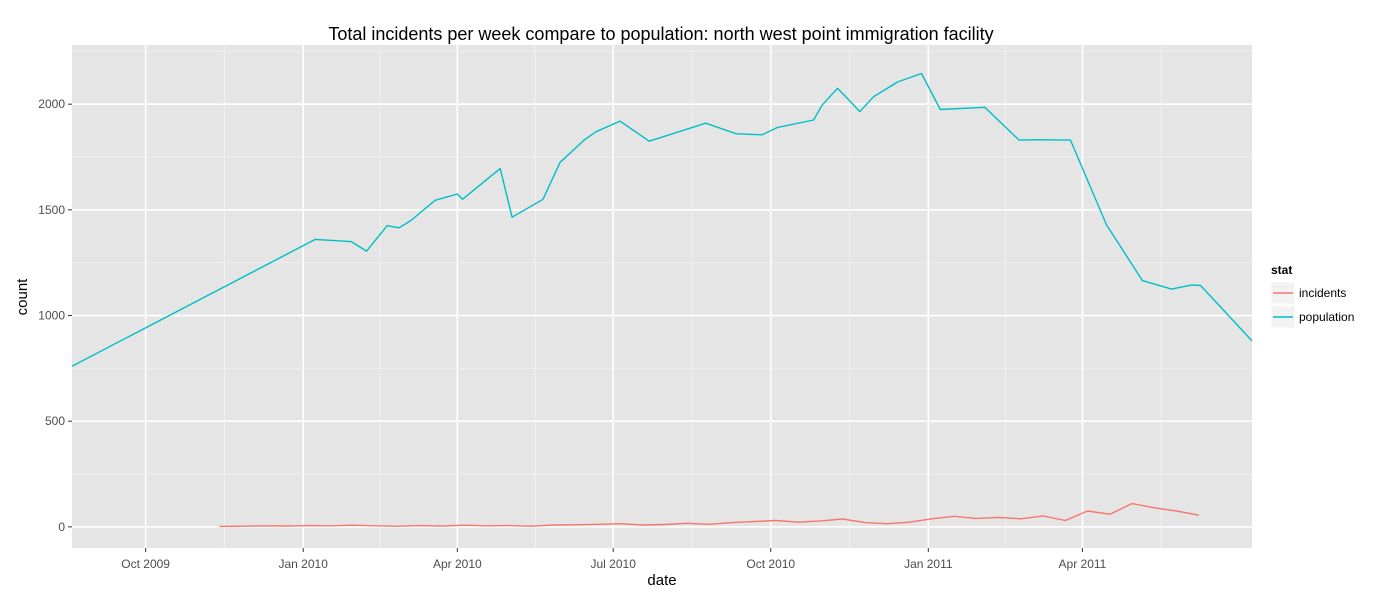 This screenshot has height=600, width=1400. What do you see at coordinates (51, 210) in the screenshot?
I see `y-tick-label: 1500` at bounding box center [51, 210].